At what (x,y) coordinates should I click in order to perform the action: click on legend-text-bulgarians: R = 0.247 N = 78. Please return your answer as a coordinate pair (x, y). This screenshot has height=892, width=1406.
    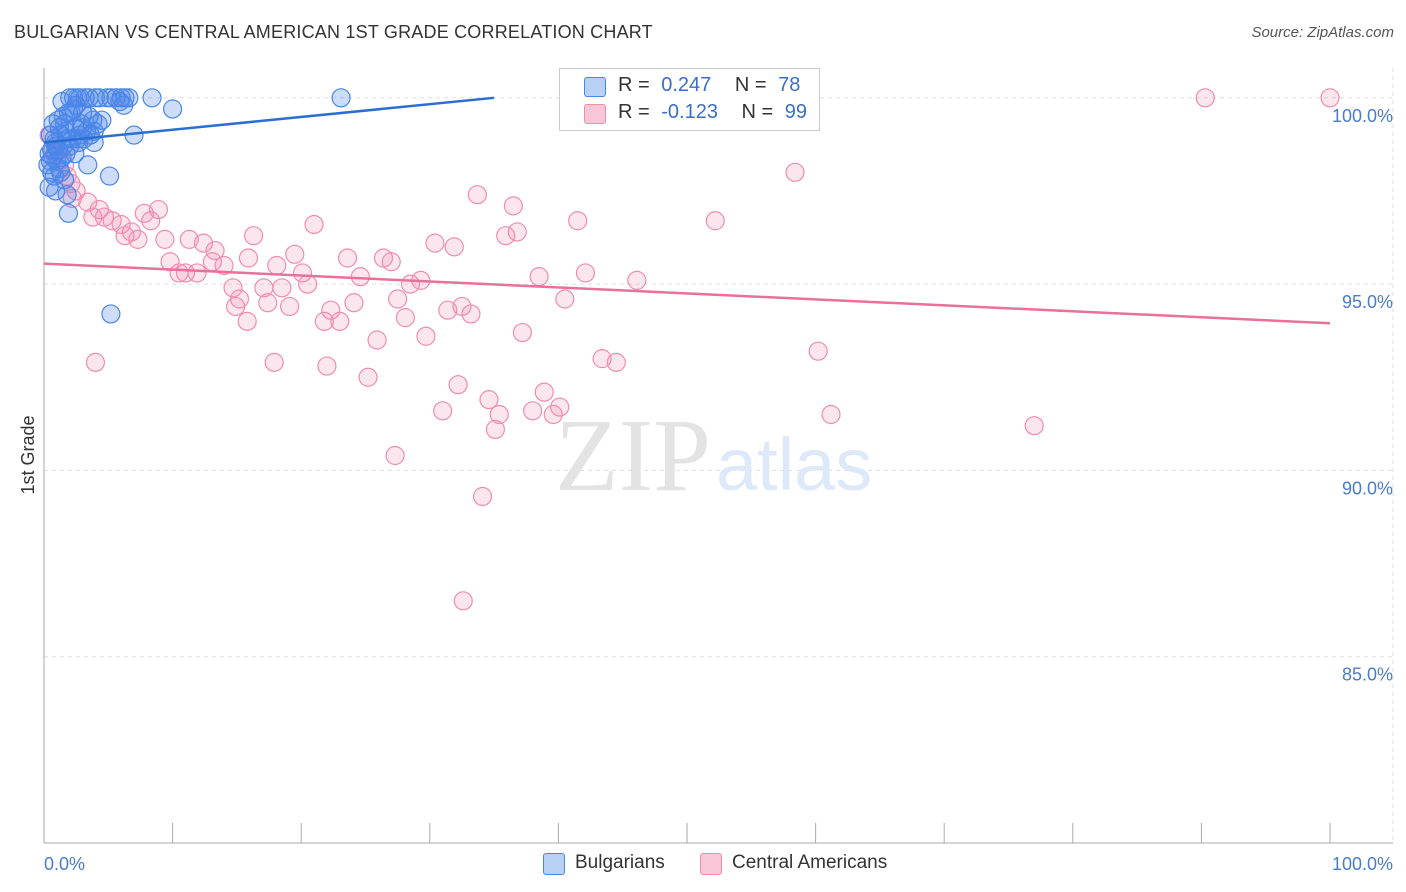
    Looking at the image, I should click on (709, 85).